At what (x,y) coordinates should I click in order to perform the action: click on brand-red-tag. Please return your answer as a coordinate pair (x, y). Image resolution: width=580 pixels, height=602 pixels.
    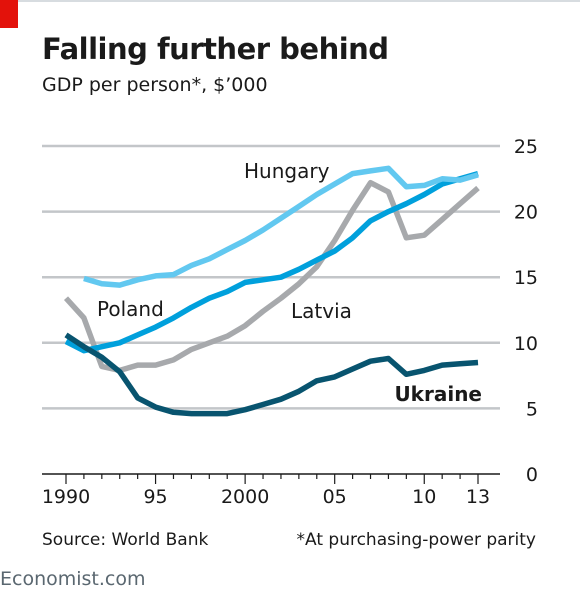
    Looking at the image, I should click on (9, 14).